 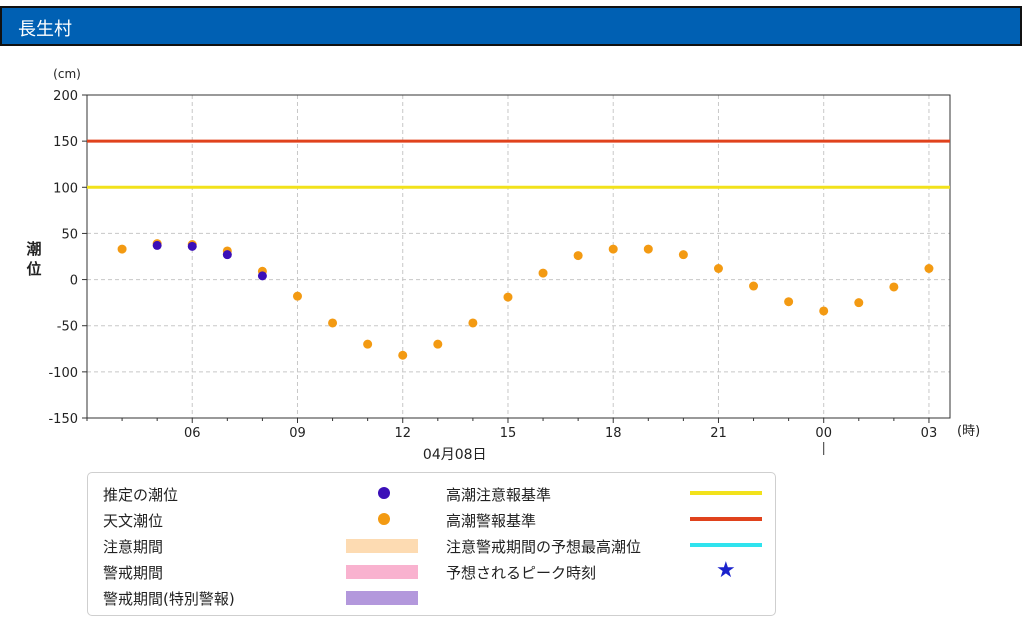 What do you see at coordinates (726, 570) in the screenshot?
I see `legend-star-icon: ★` at bounding box center [726, 570].